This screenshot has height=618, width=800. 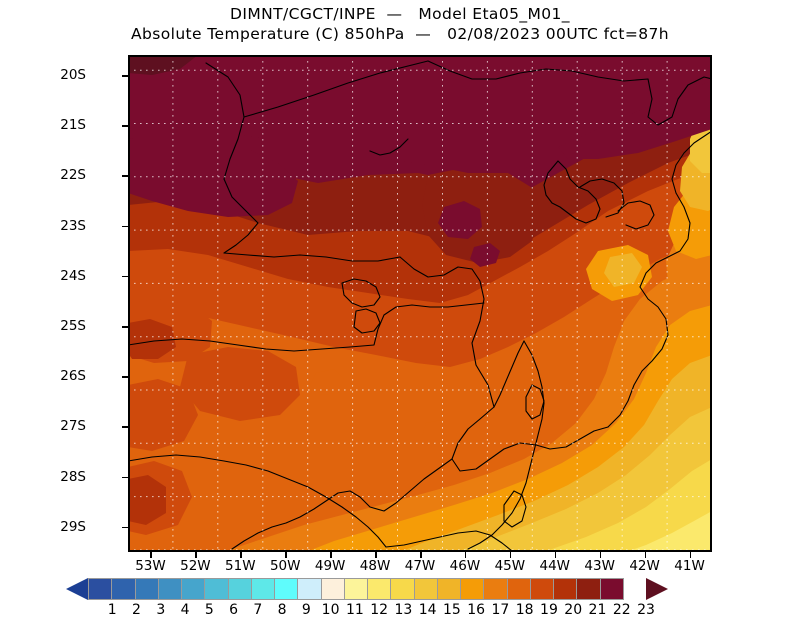 I want to click on colorbar-tick-label: 8, so click(x=282, y=610).